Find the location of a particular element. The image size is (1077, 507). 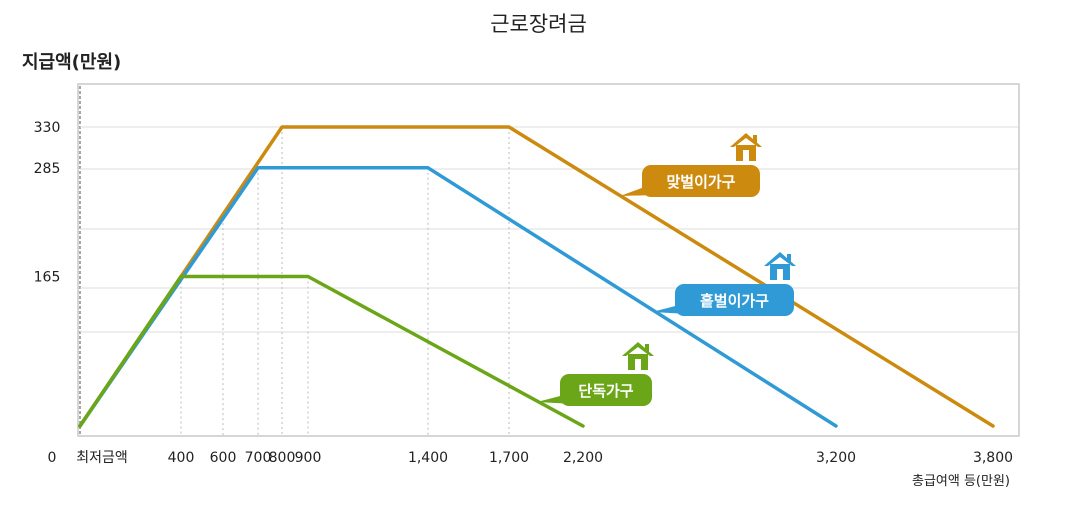

y-tick-label: 330 is located at coordinates (47, 128).